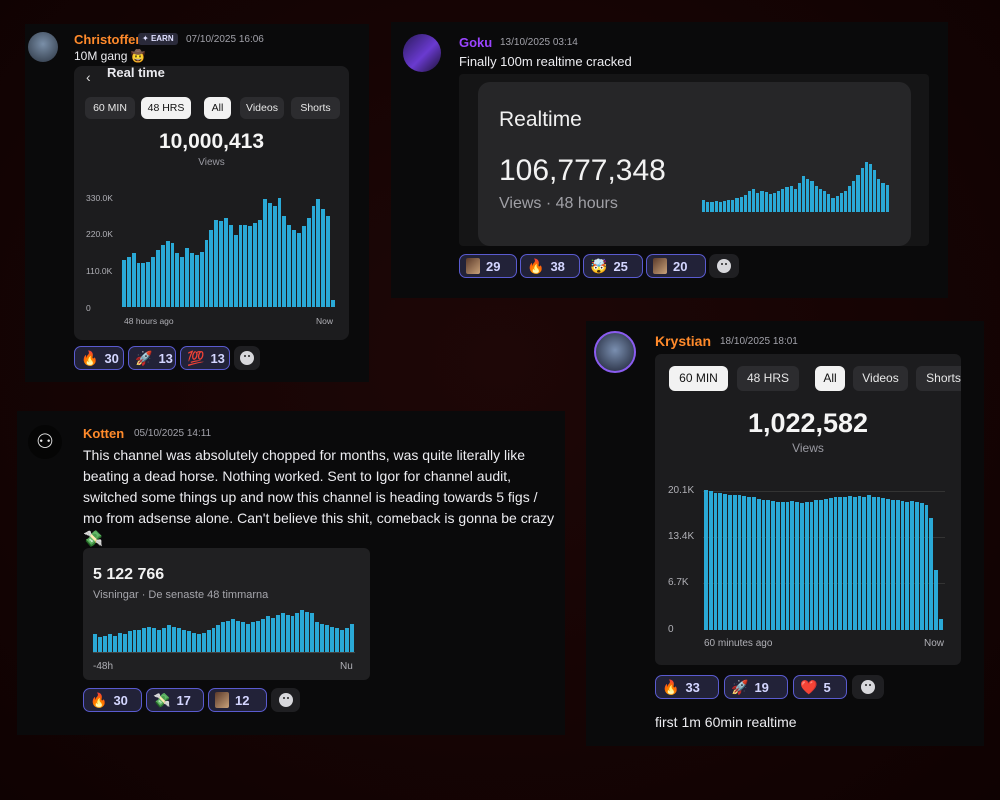 The height and width of the screenshot is (800, 1000). Describe the element at coordinates (107, 39) in the screenshot. I see `username: Christoffer` at that location.